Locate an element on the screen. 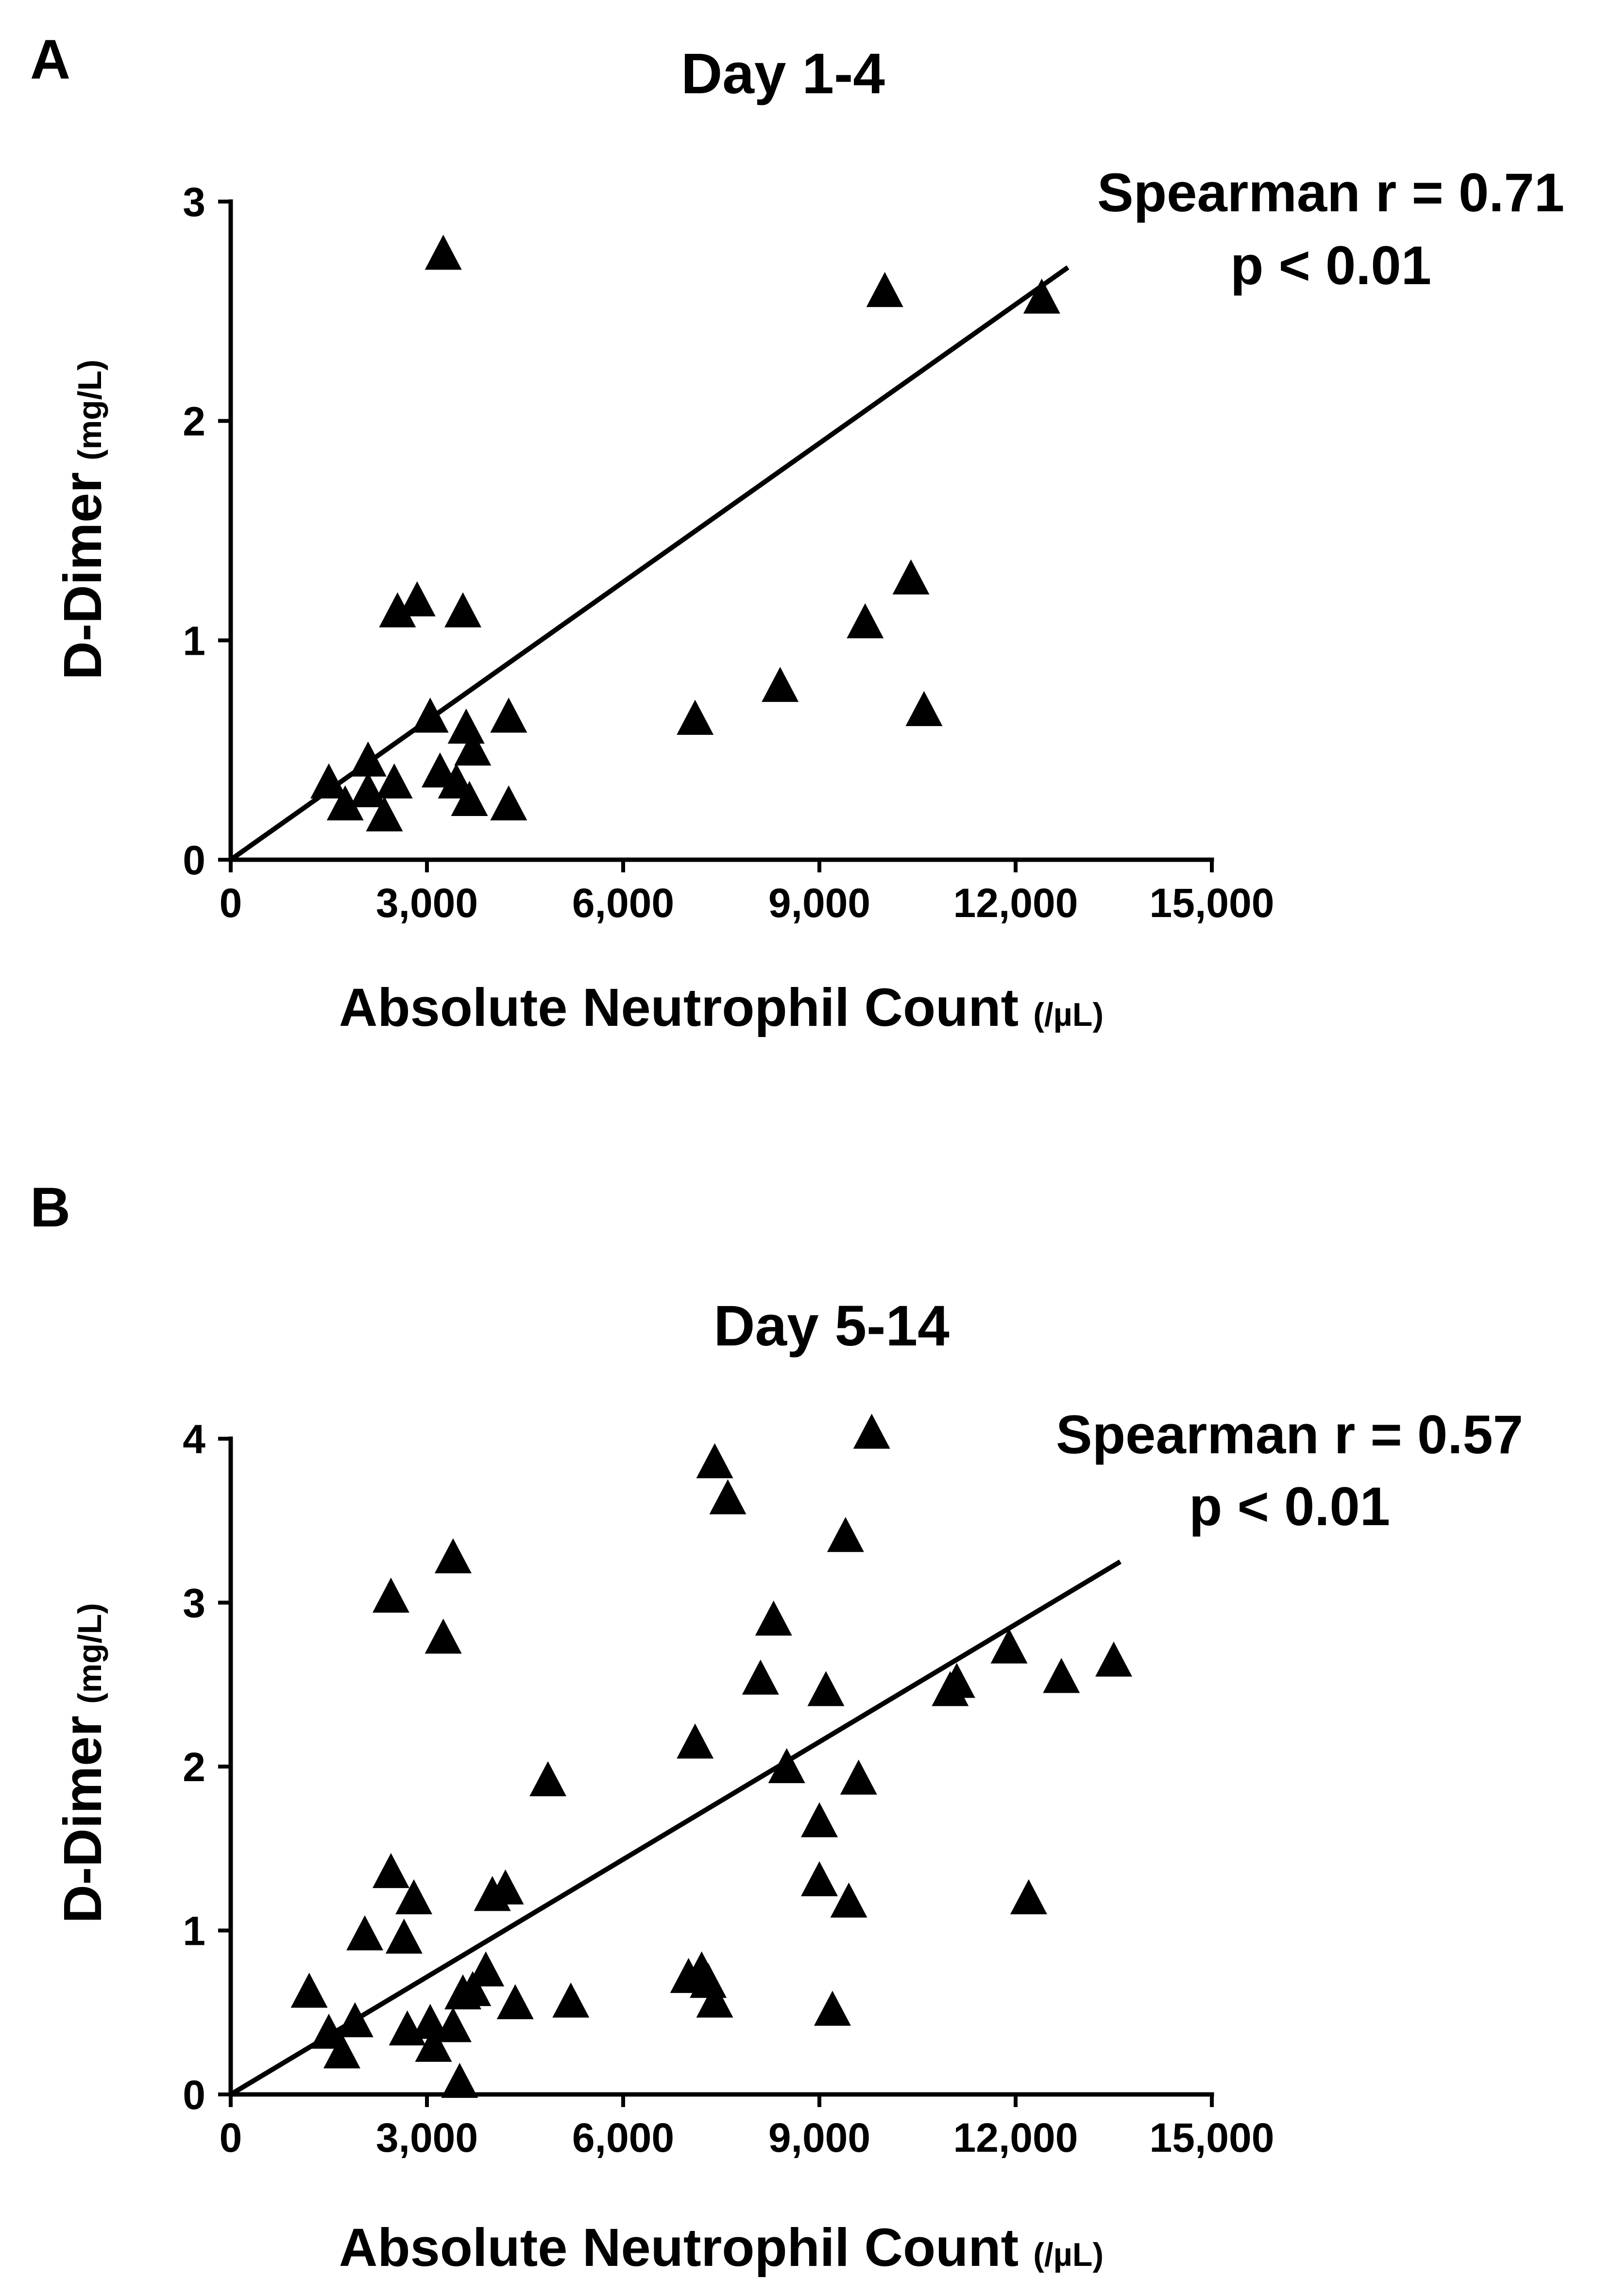  panel-a-x-tick-label: 0 is located at coordinates (231, 903).